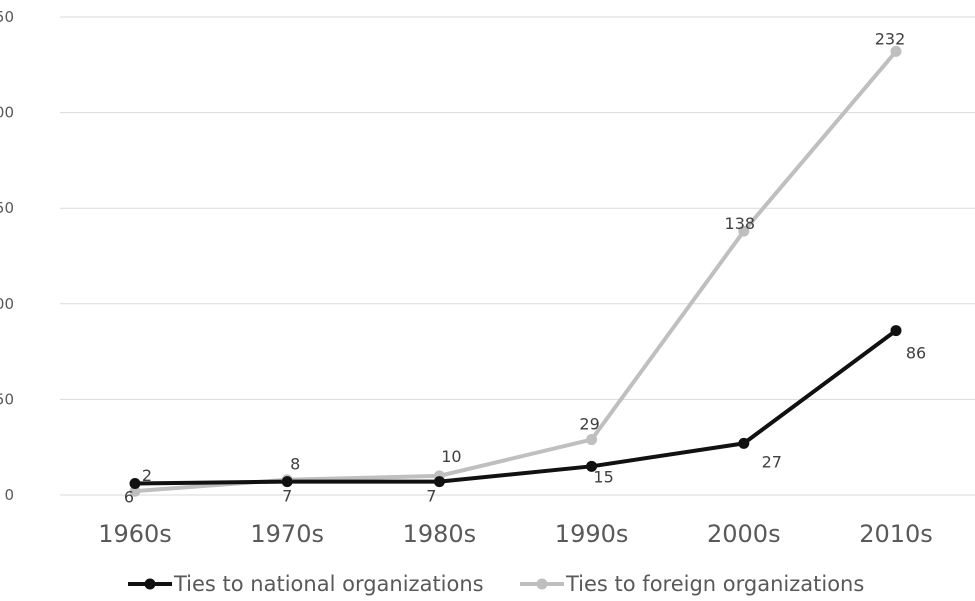 This screenshot has width=975, height=601. Describe the element at coordinates (135, 534) in the screenshot. I see `x-tick-label: 1960s` at that location.